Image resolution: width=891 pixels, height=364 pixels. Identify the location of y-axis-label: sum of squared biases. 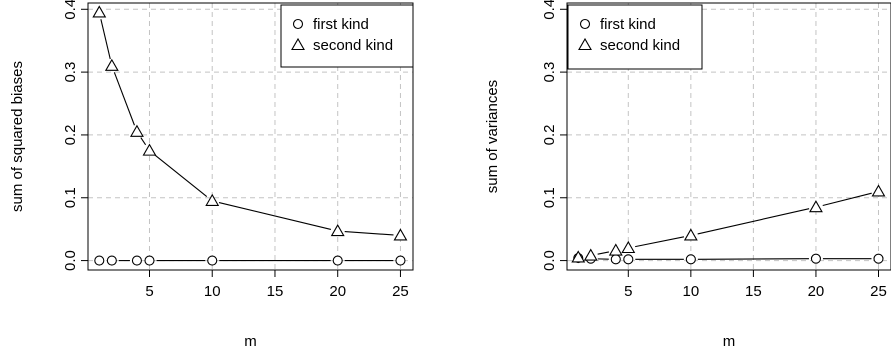
(17, 136).